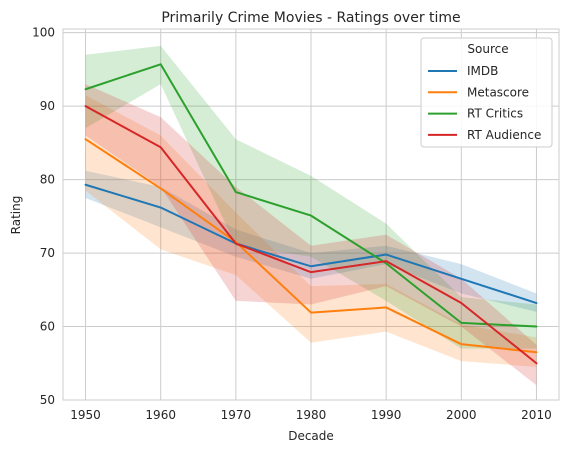 The image size is (568, 453). Describe the element at coordinates (461, 415) in the screenshot. I see `x-tick-label: 2000` at that location.